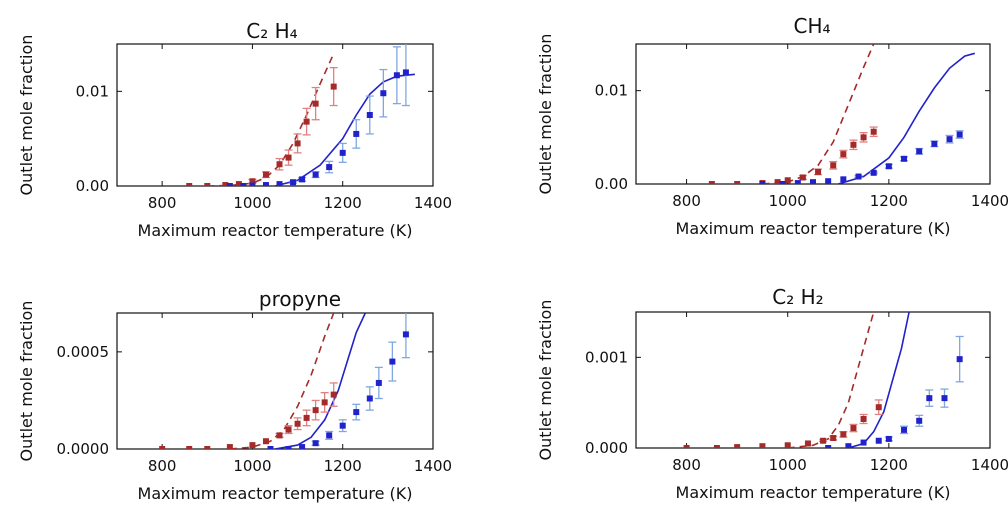  Describe the element at coordinates (300, 299) in the screenshot. I see `chart-title: propyne` at that location.